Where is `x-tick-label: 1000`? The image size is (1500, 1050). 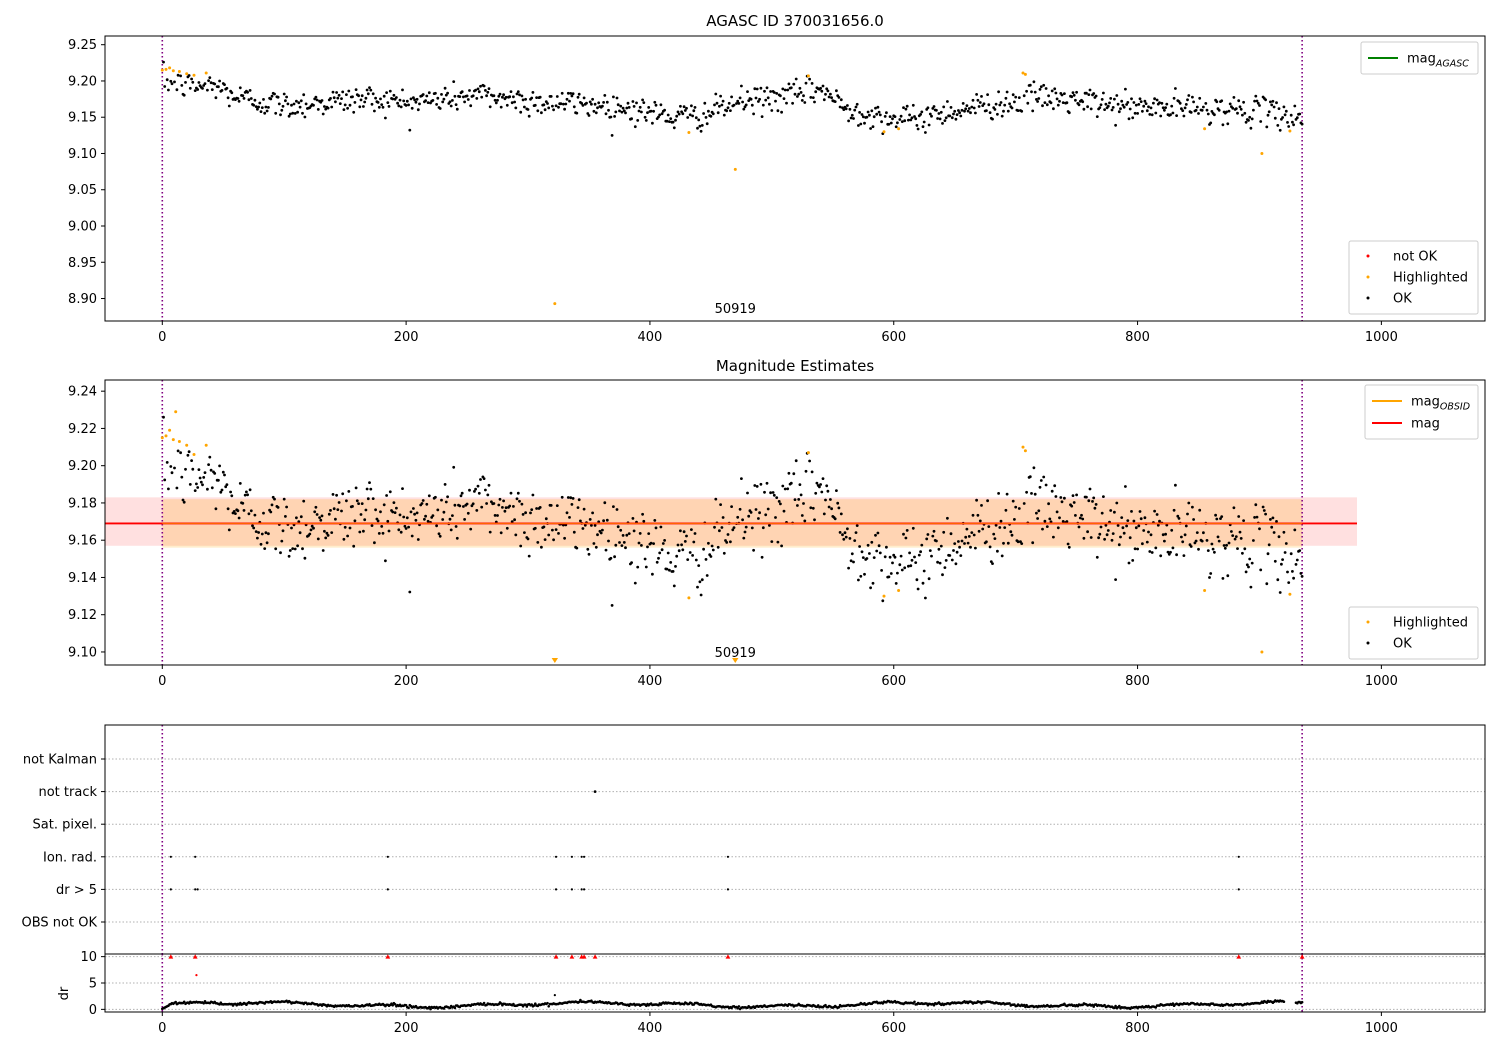
x-tick-label: 1000 is located at coordinates (1381, 337).